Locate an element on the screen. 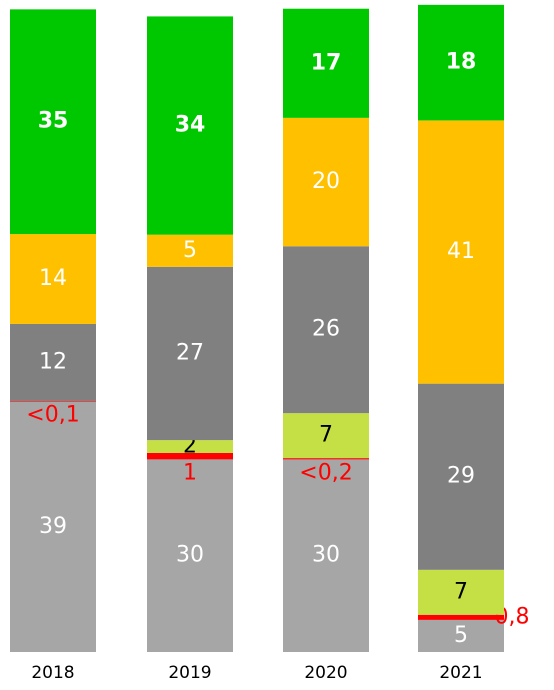 The image size is (554, 690). data-label: 39 is located at coordinates (53, 526).